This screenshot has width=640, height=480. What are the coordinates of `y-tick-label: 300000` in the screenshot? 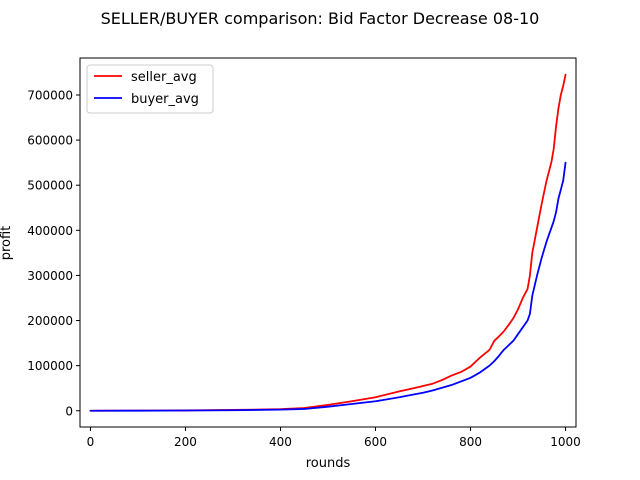 It's located at (50, 276).